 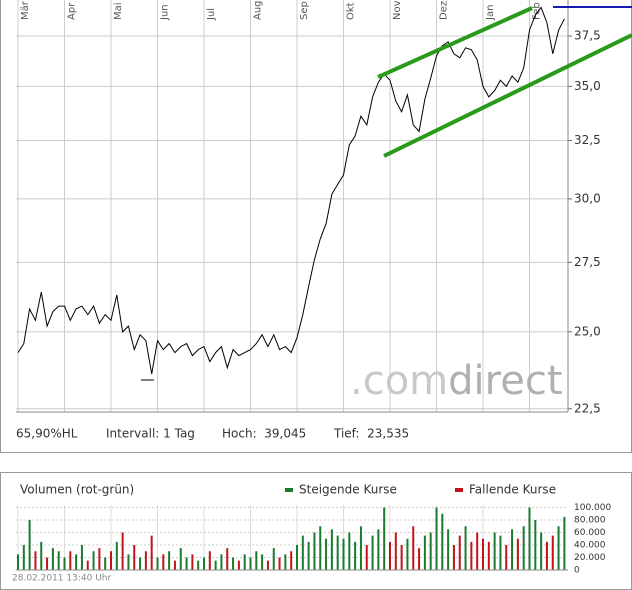 What do you see at coordinates (587, 262) in the screenshot?
I see `y-tick-label: 27,5` at bounding box center [587, 262].